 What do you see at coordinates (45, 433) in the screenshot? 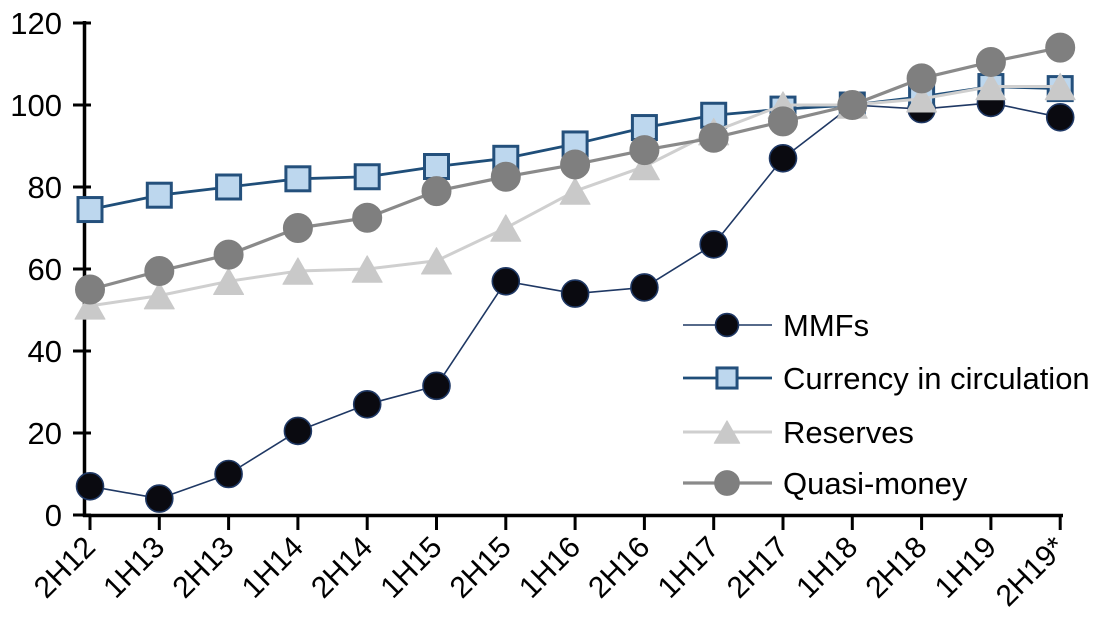
I see `y-tick-label: 20` at bounding box center [45, 433].